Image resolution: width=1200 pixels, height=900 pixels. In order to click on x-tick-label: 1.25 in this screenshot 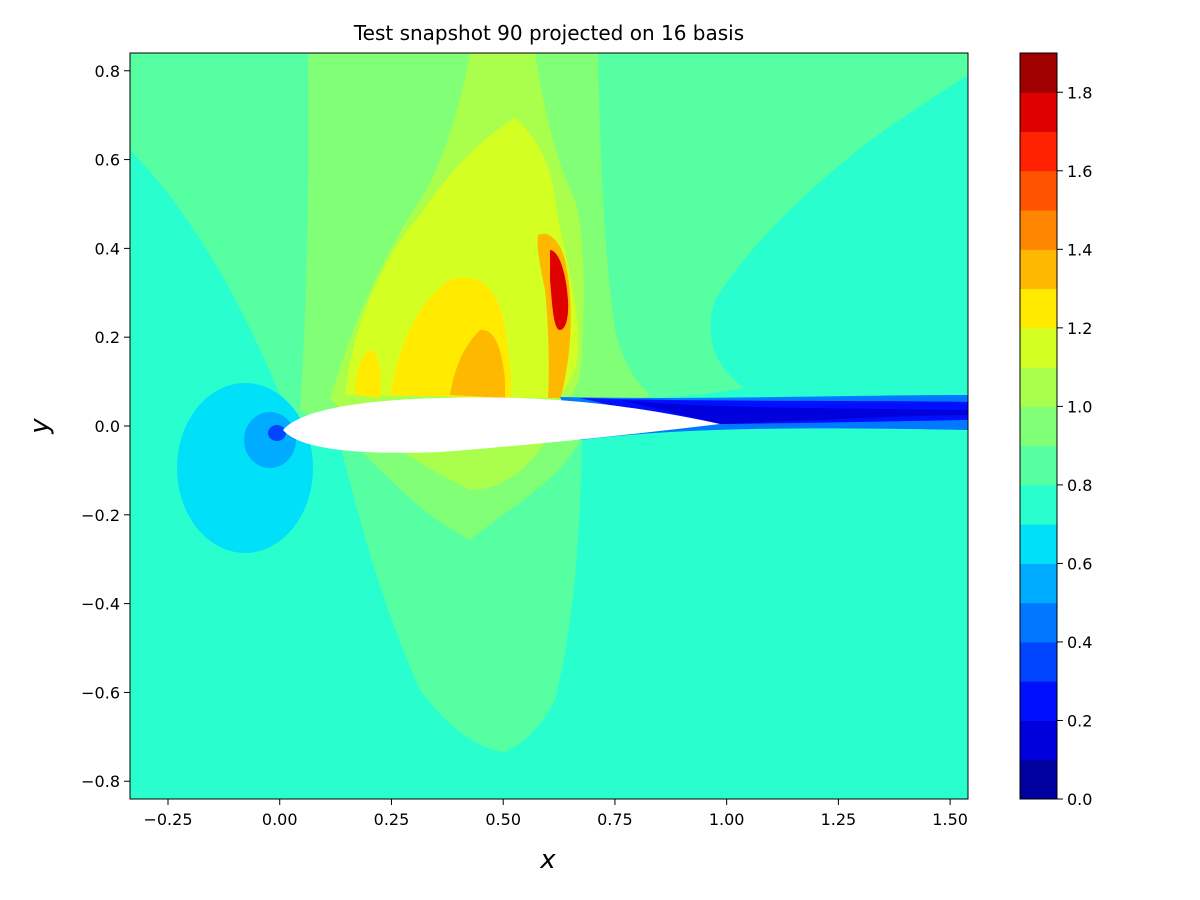, I will do `click(839, 819)`.